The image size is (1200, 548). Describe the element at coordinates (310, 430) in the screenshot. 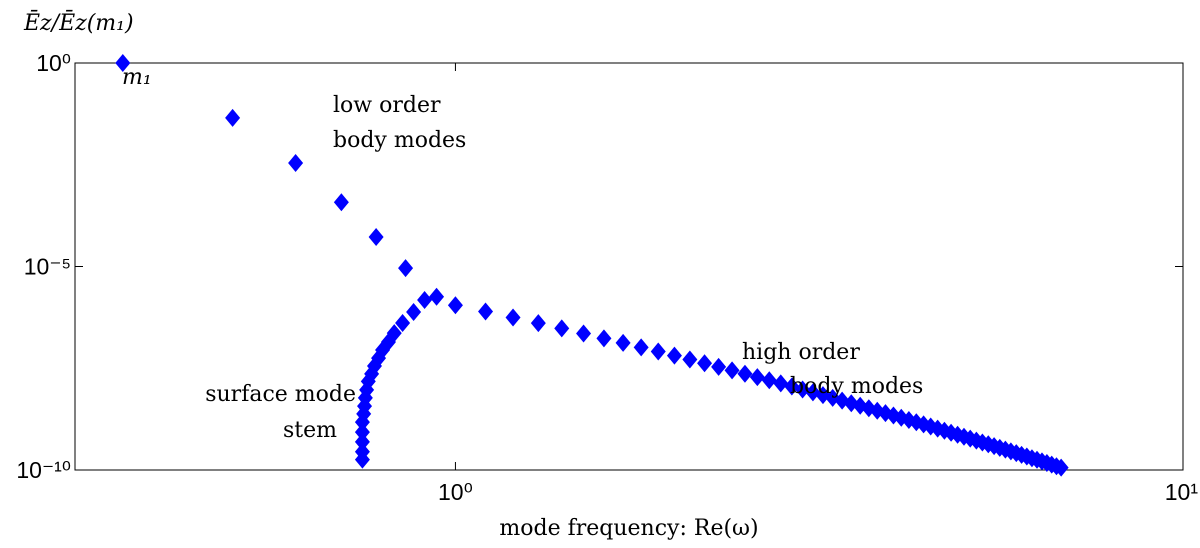

I see `annotation: stem` at that location.